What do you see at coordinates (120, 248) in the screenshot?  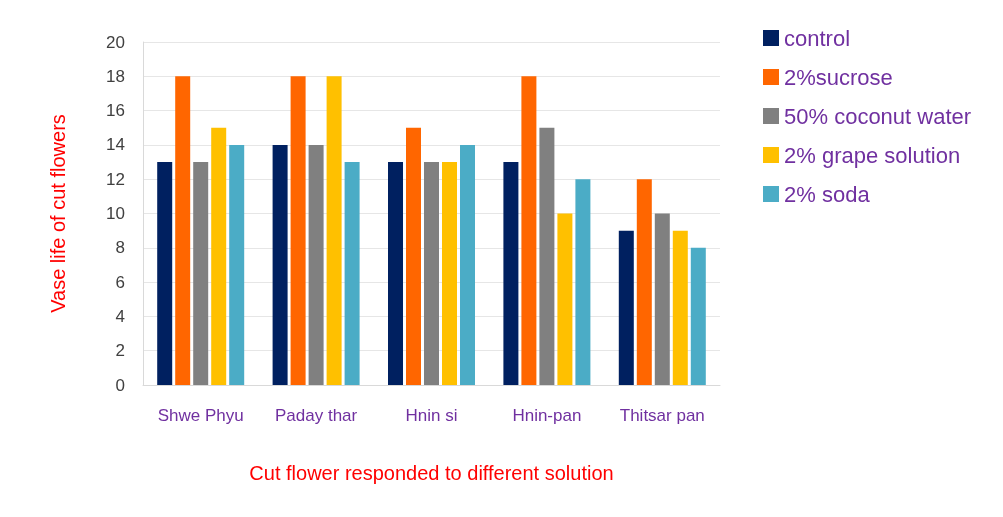 I see `y-tick-label: 8` at bounding box center [120, 248].